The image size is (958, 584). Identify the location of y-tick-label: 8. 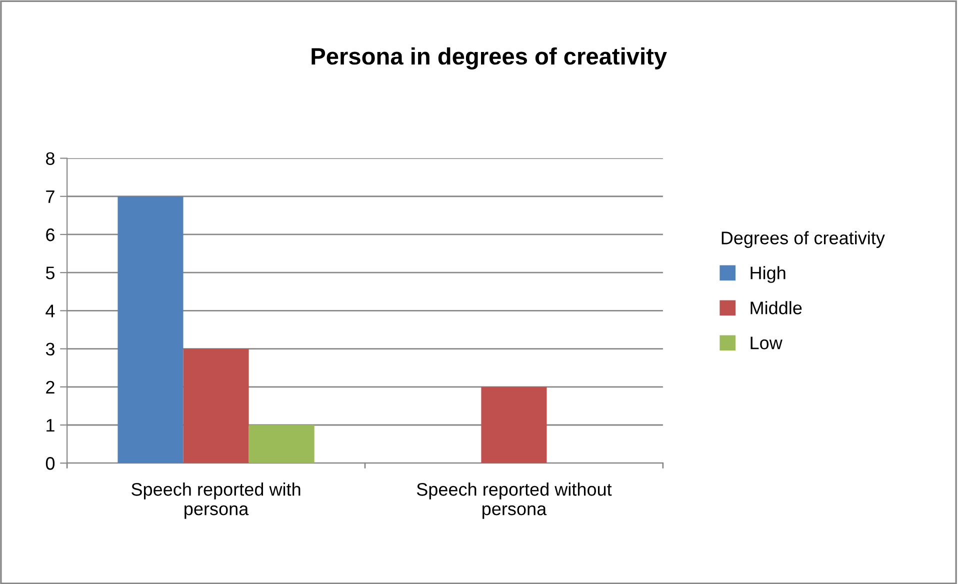
(50, 158).